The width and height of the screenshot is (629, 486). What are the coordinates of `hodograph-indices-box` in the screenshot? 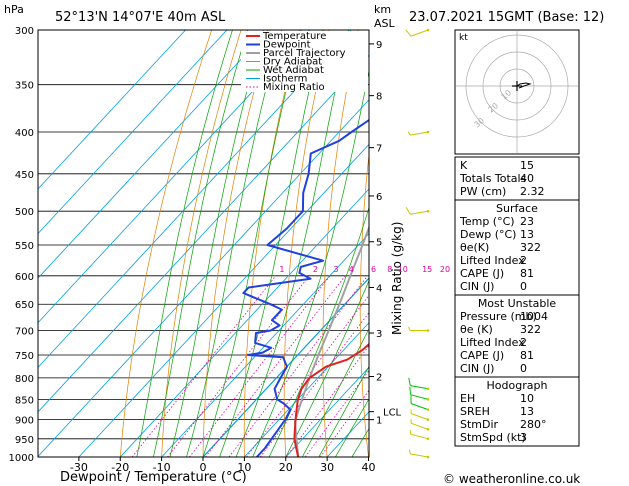 It's located at (517, 411).